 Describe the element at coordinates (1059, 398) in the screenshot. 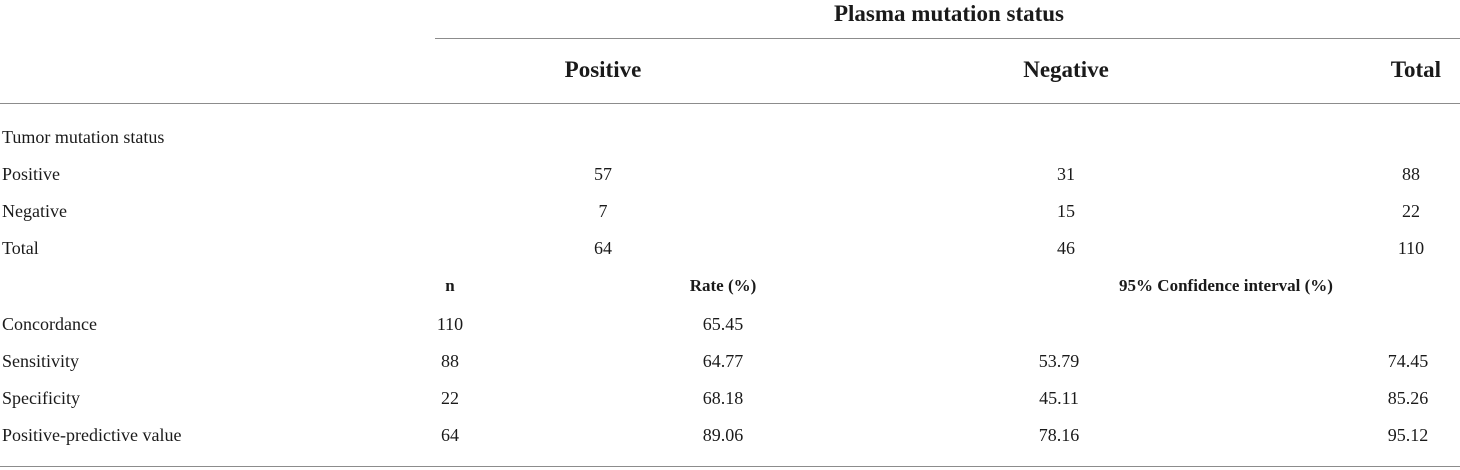

I see `table-cell: 45.11` at that location.